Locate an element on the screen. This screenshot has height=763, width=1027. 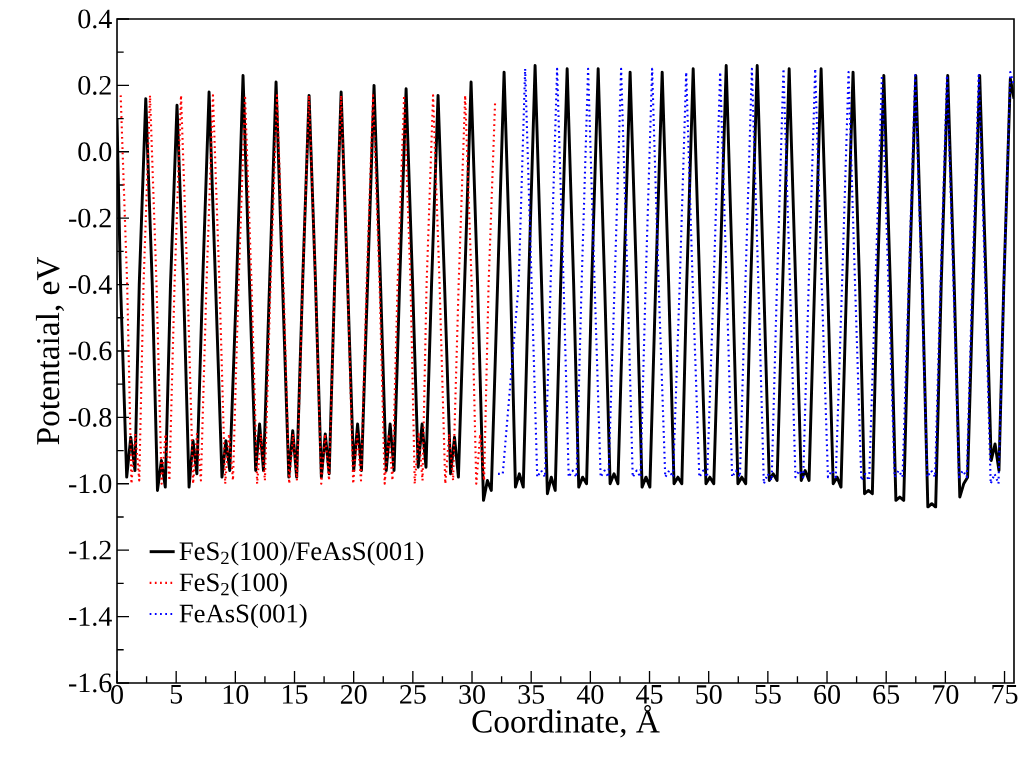
x-tick-label: 55 is located at coordinates (768, 694).